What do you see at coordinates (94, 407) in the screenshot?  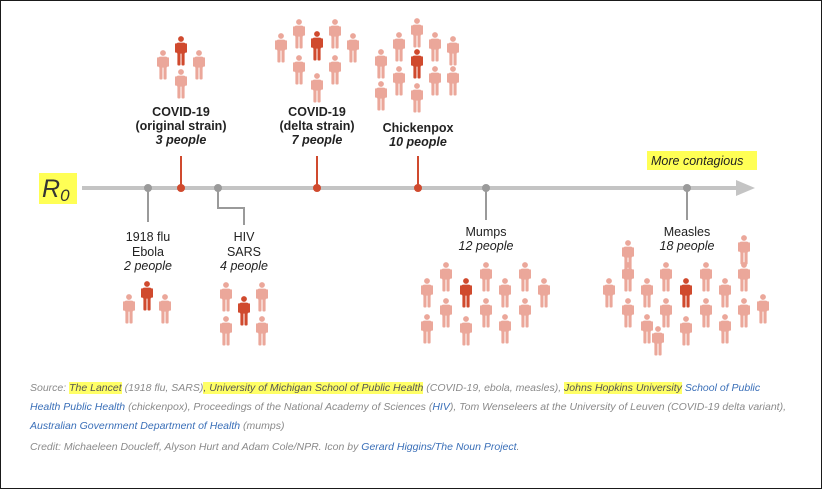 I see `source-link-jhu-sph-cont: Public Health` at bounding box center [94, 407].